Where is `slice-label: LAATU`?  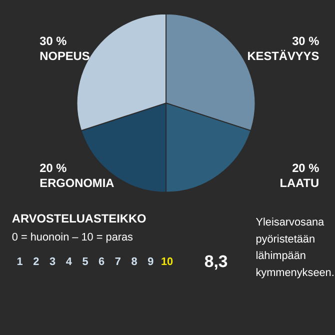
slice-label: LAATU is located at coordinates (300, 183).